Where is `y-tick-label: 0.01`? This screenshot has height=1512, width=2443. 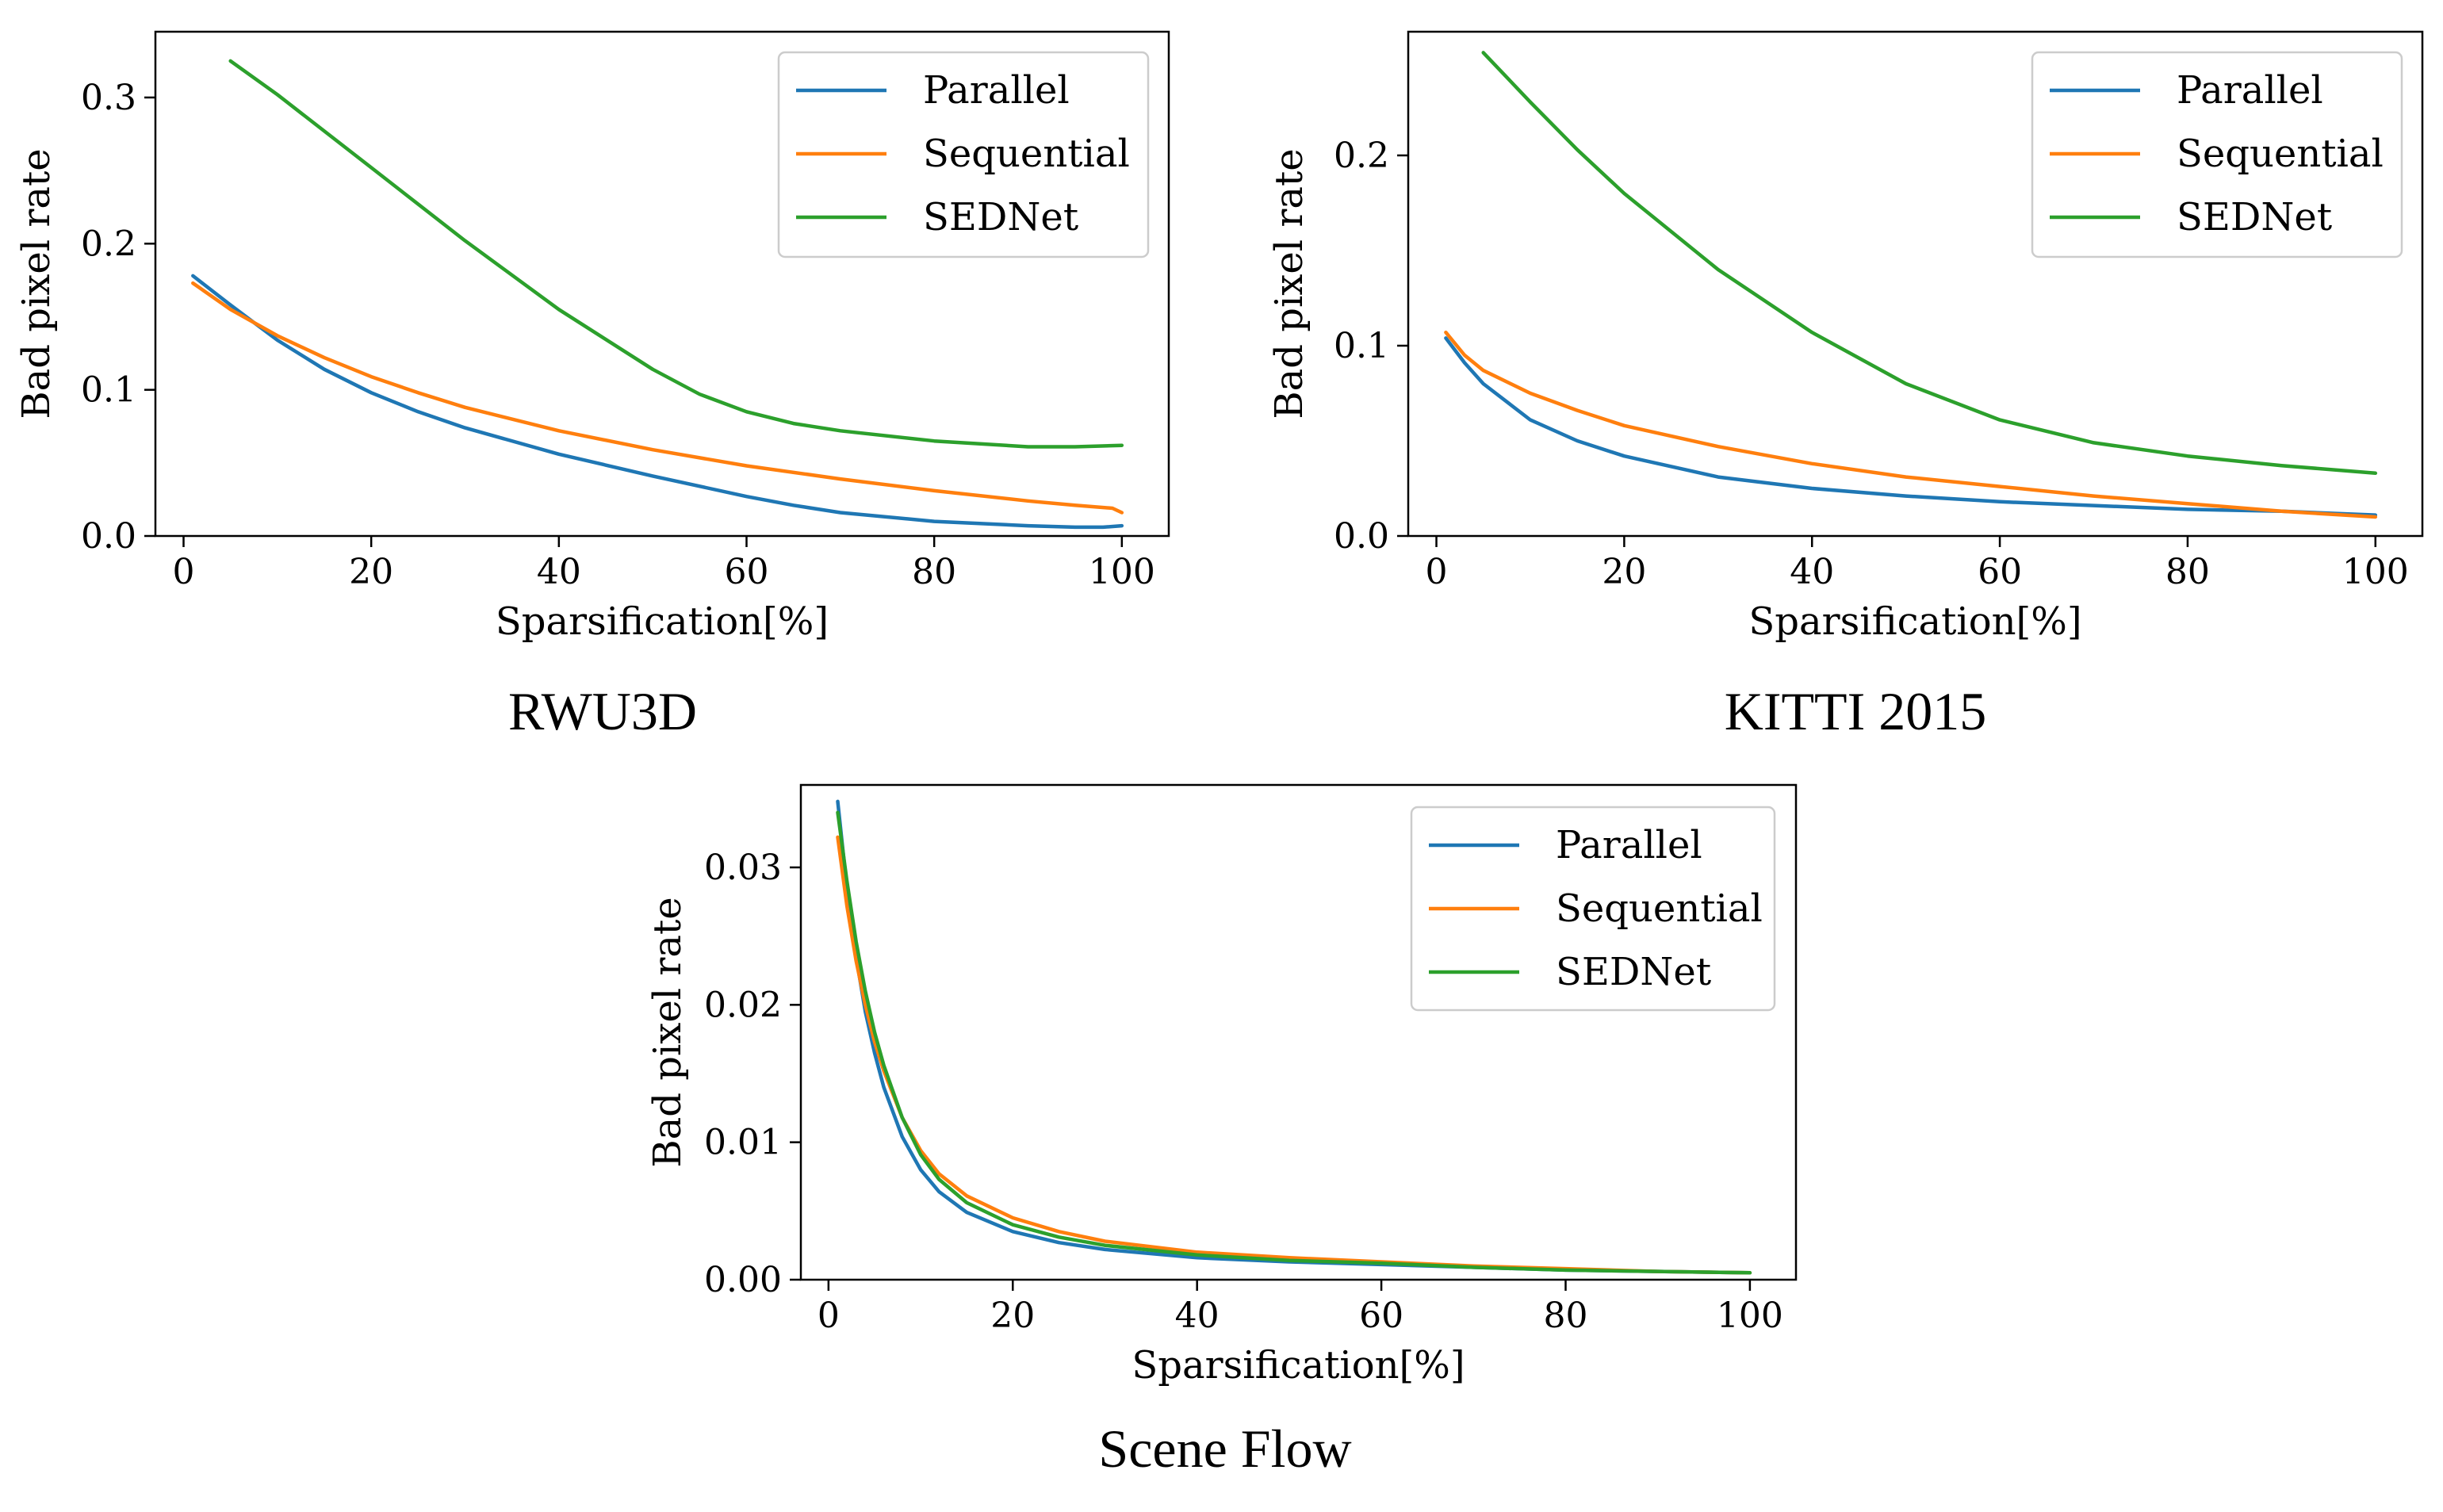 y-tick-label: 0.01 is located at coordinates (743, 1143).